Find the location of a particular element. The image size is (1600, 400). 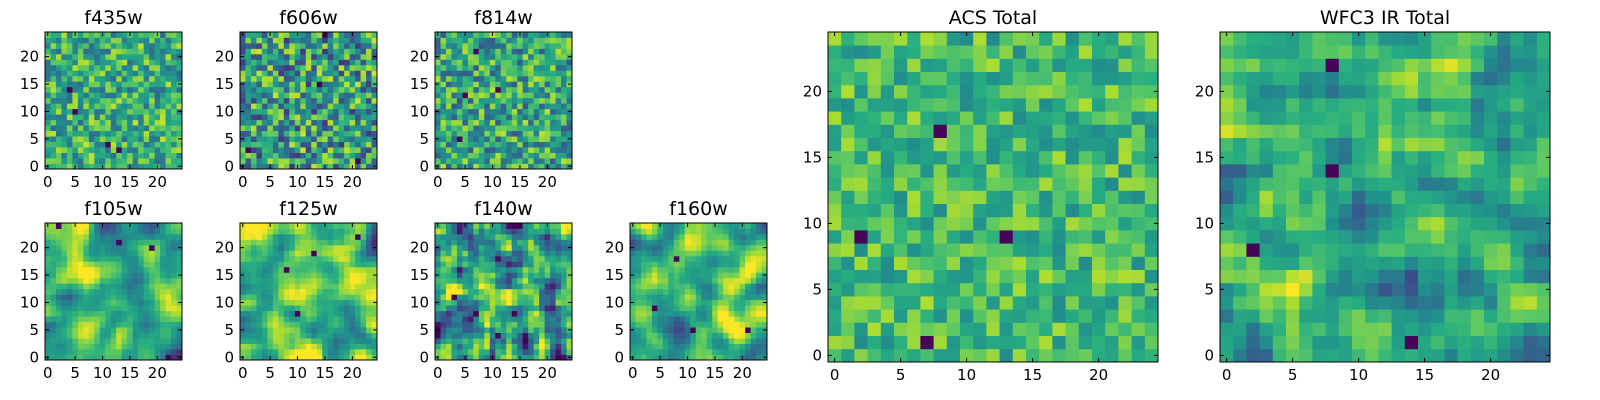

y-tick-label: 5 is located at coordinates (229, 139).